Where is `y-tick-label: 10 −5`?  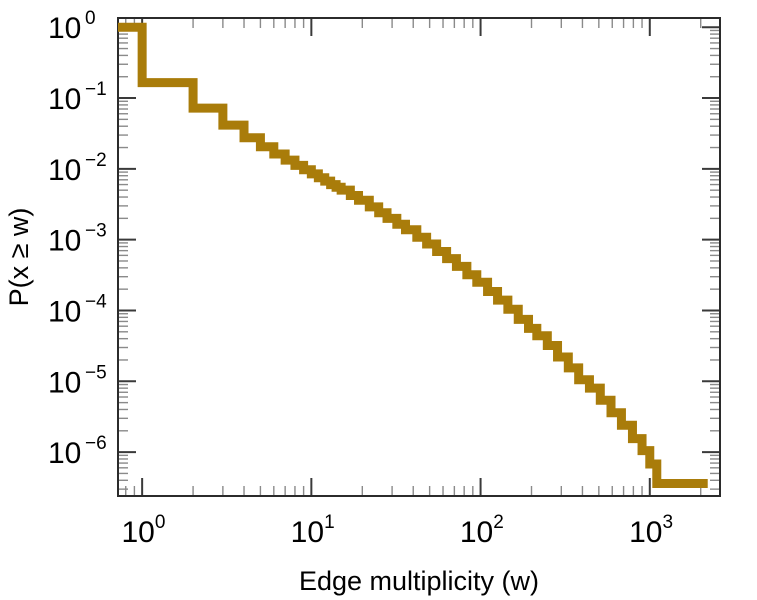
y-tick-label: 10 −5 is located at coordinates (77, 380).